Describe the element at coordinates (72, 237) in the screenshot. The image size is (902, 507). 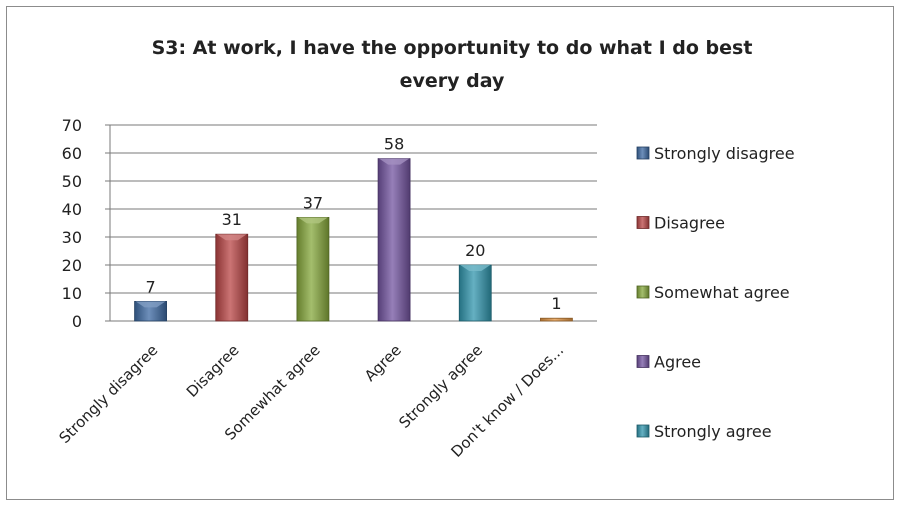
I see `y-tick-label: 30` at that location.